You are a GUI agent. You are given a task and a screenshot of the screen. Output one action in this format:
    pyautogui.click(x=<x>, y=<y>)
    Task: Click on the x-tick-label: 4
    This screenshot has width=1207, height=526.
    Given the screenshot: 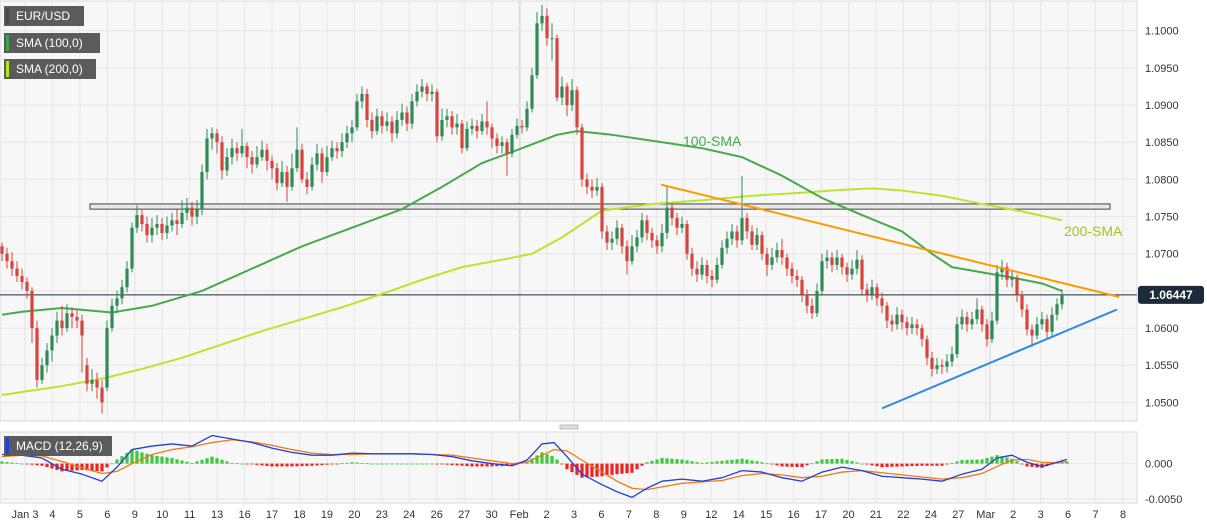 What is the action you would take?
    pyautogui.click(x=52, y=515)
    